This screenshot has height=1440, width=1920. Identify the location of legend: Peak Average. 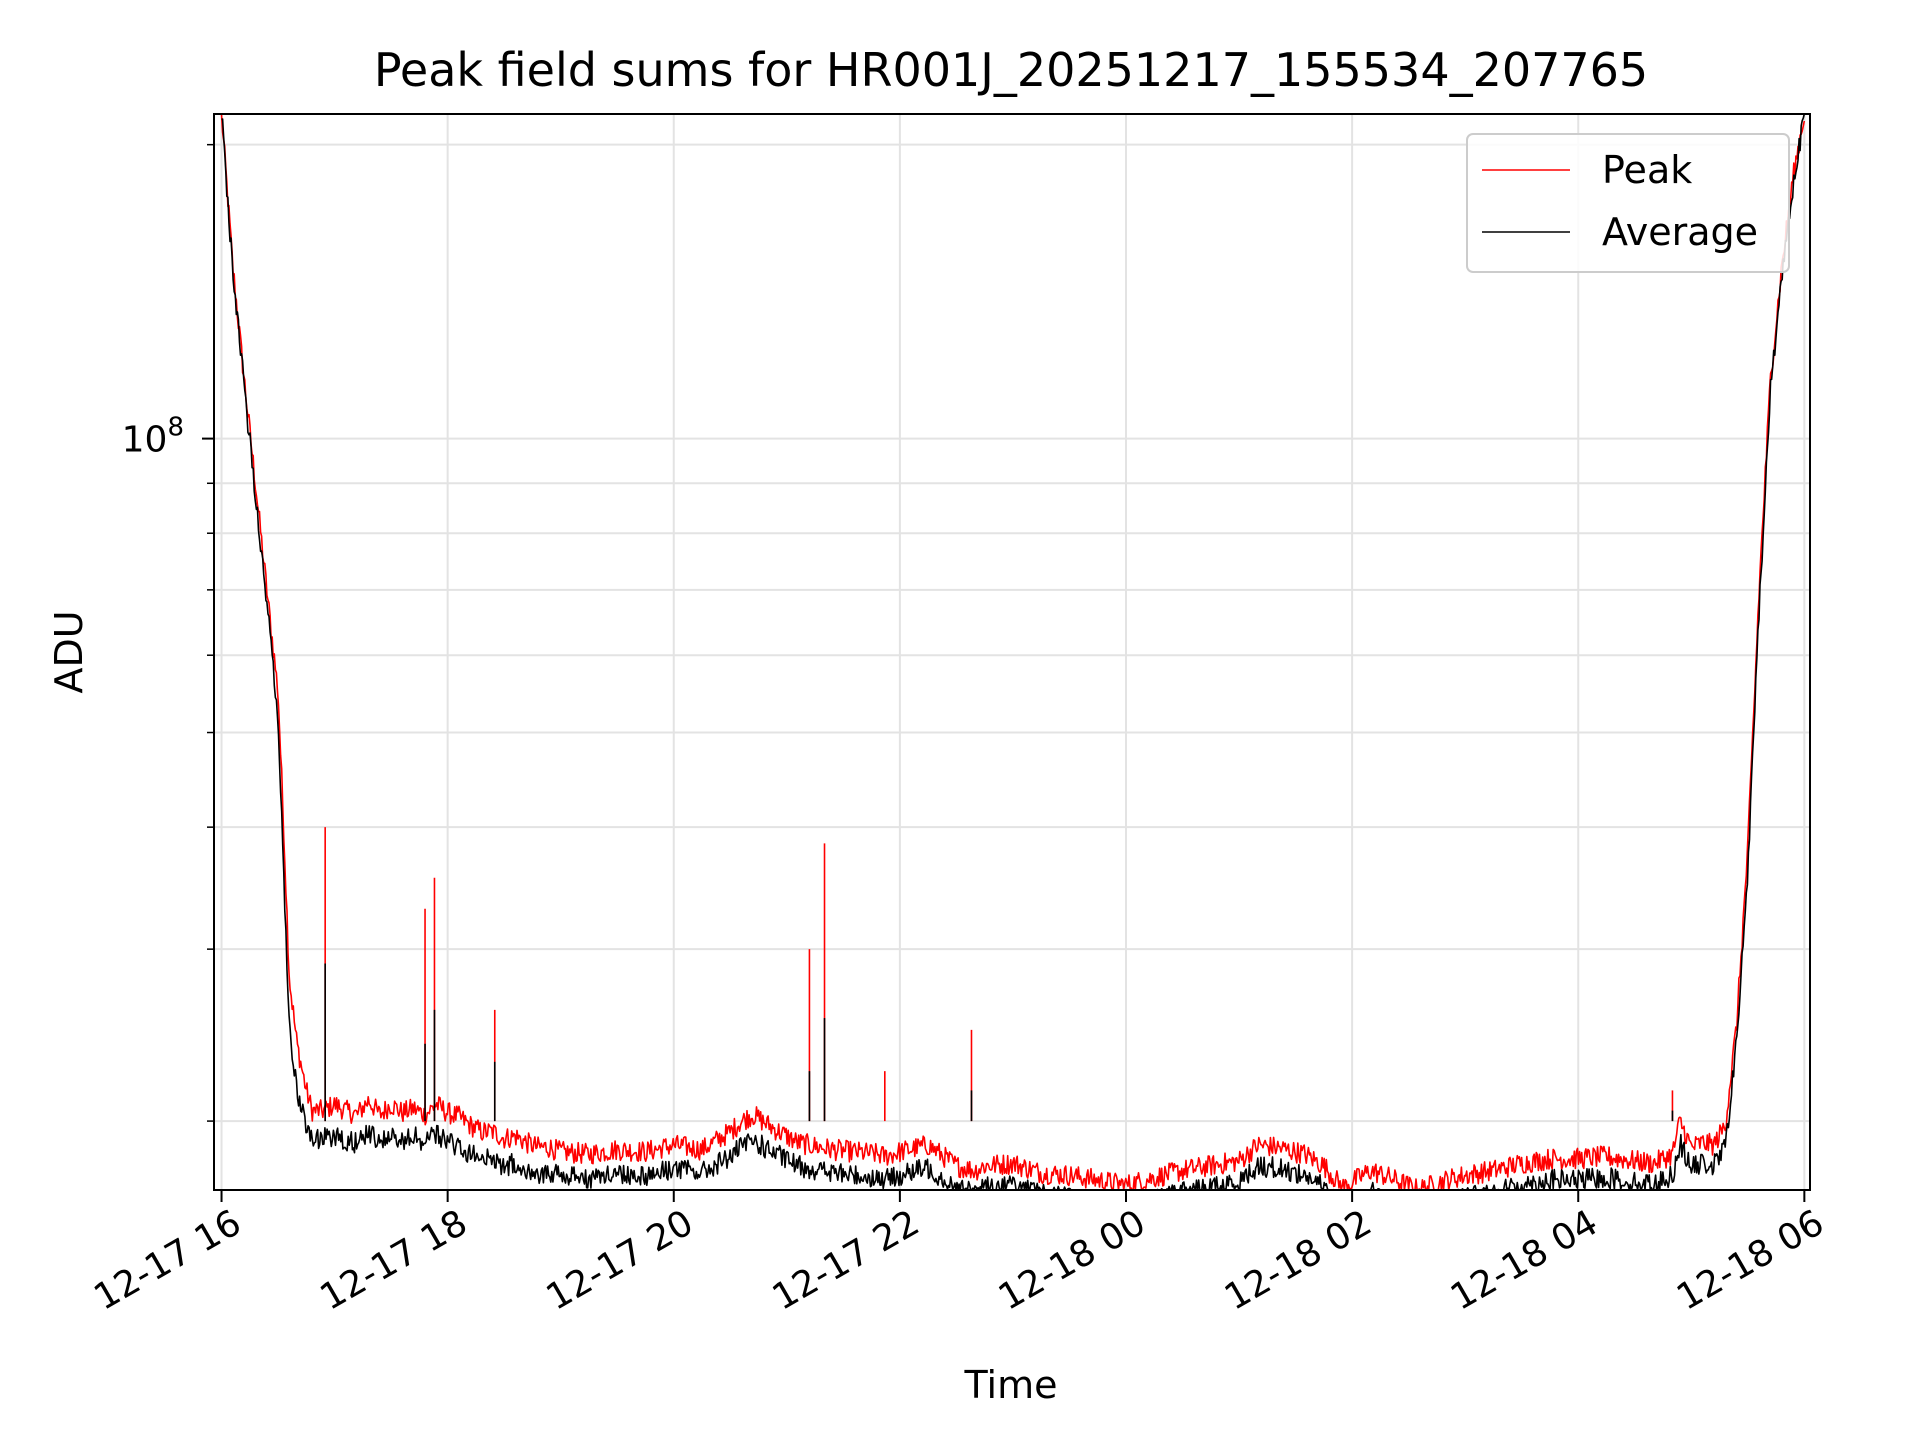
(1628, 203).